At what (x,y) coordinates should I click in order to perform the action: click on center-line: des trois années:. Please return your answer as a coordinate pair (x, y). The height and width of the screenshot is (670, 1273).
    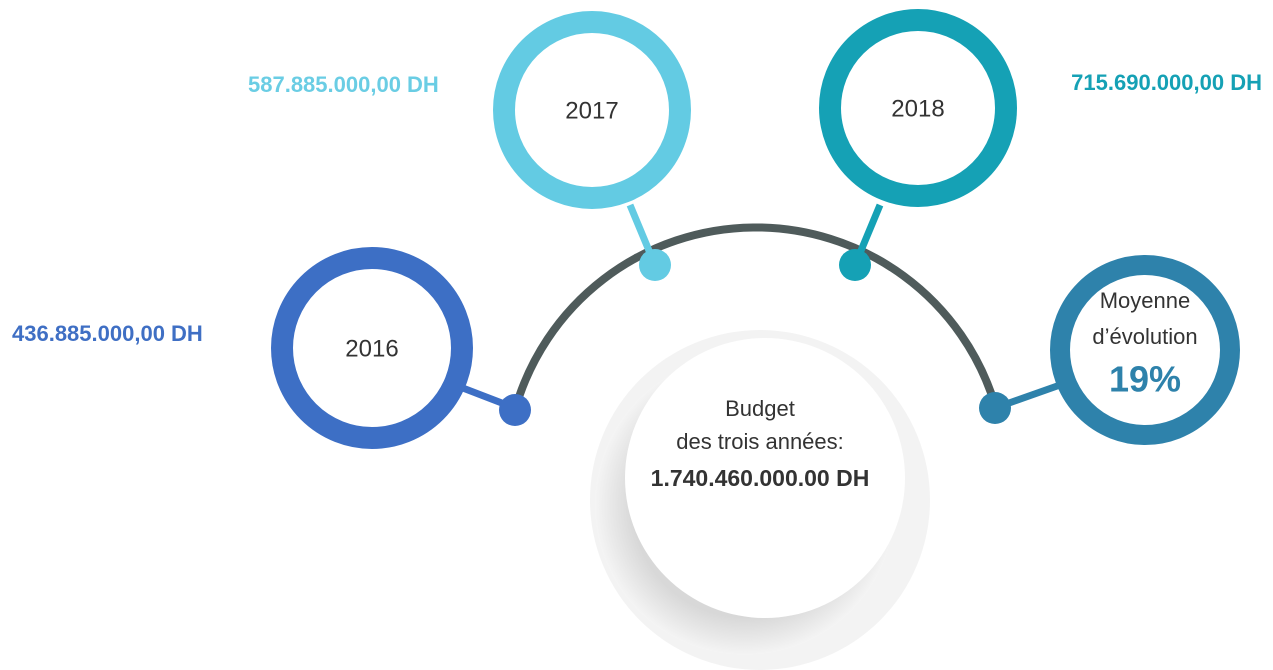
    Looking at the image, I should click on (760, 441).